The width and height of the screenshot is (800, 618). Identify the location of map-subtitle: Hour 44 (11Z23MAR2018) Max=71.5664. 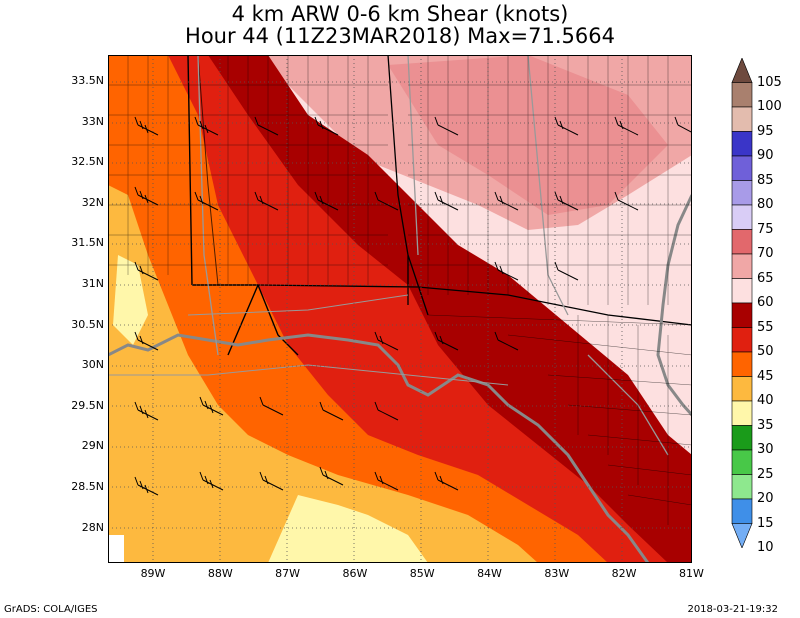
(400, 36).